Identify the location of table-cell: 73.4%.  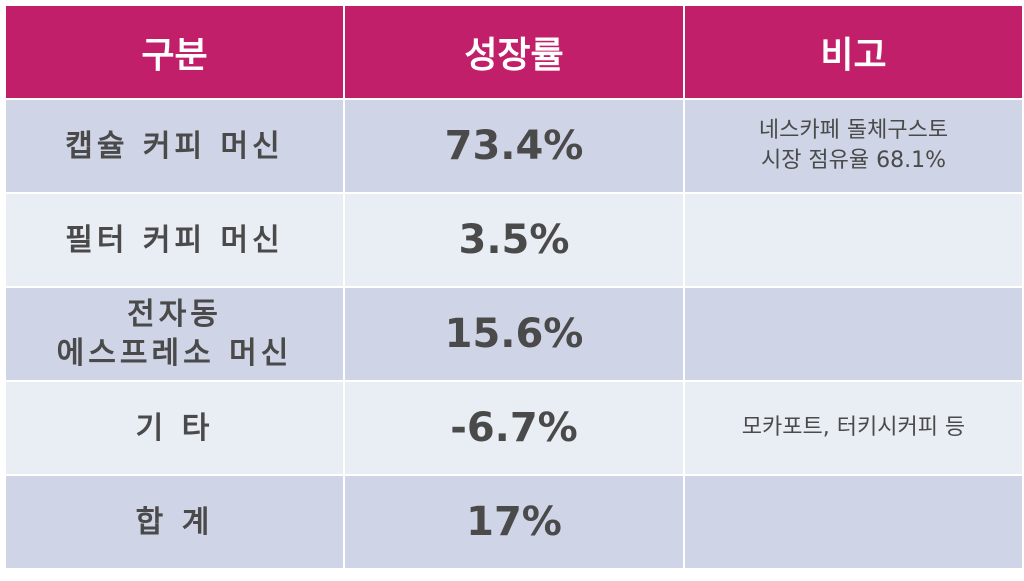
(514, 146).